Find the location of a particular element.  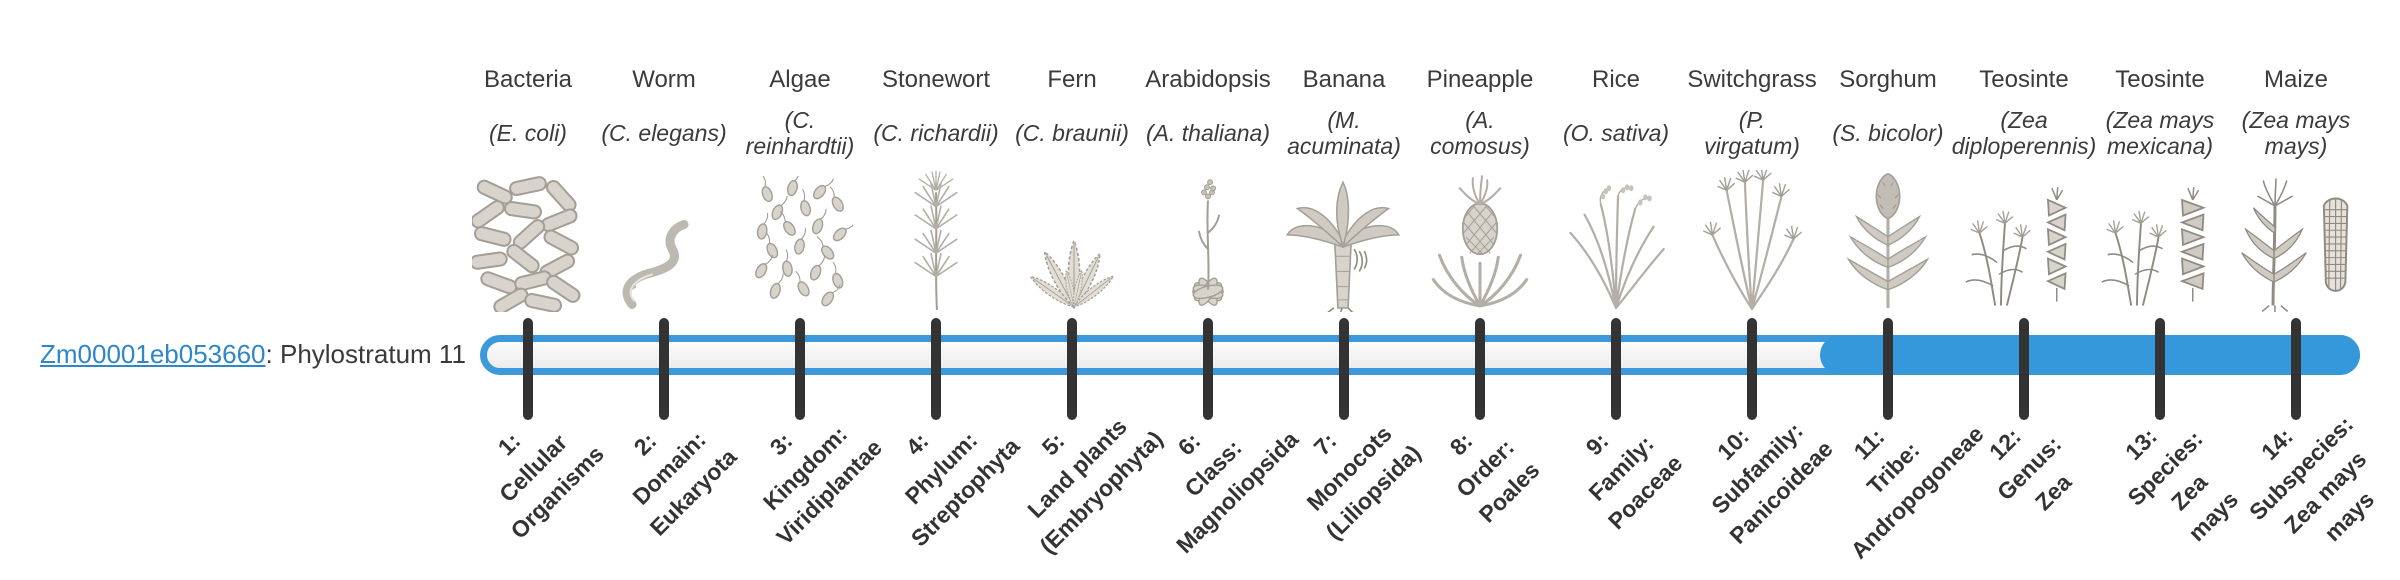

organism-species-name: (S. bicolor) is located at coordinates (1888, 133).